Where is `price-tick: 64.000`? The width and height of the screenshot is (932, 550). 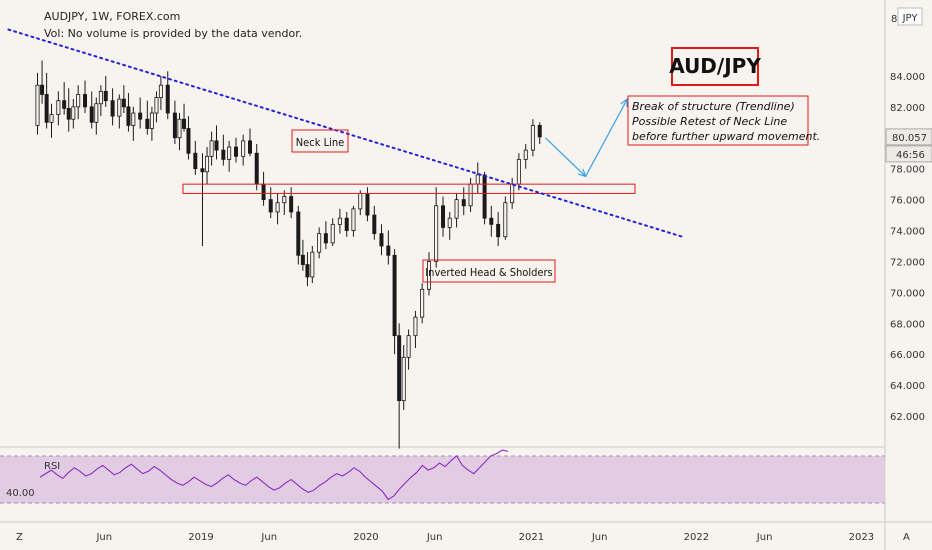 price-tick: 64.000 is located at coordinates (907, 386).